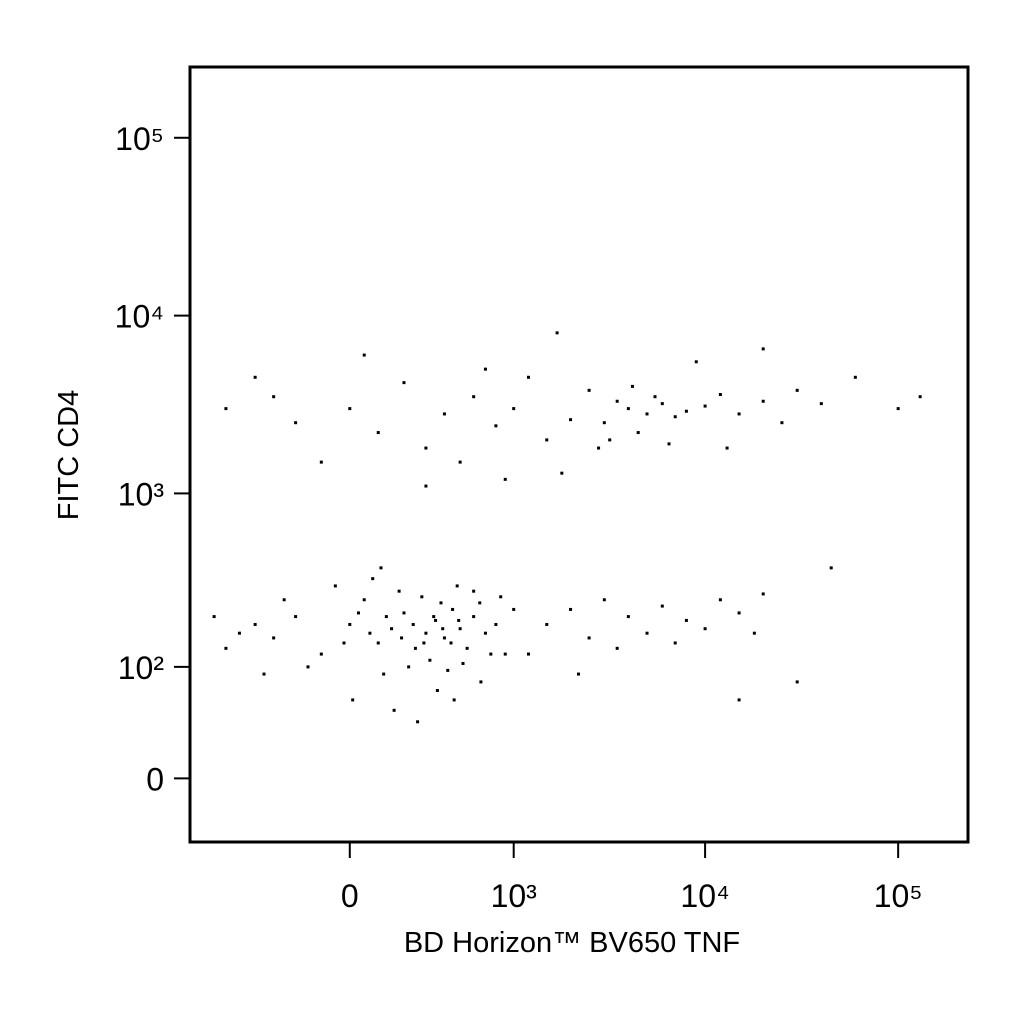 Image resolution: width=1024 pixels, height=1029 pixels. Describe the element at coordinates (139, 139) in the screenshot. I see `y-tick-label: 10⁵` at that location.